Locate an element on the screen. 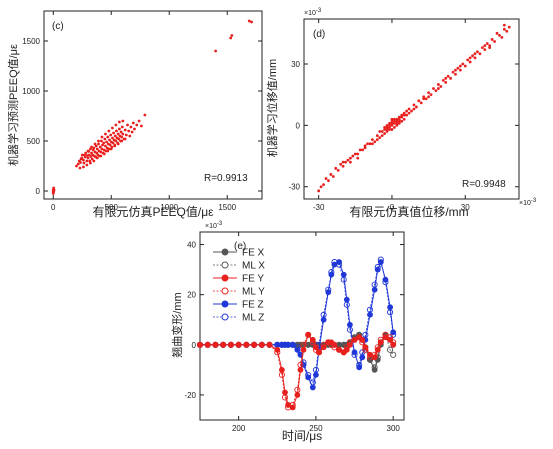  d-ytick-label: 0 is located at coordinates (298, 125).